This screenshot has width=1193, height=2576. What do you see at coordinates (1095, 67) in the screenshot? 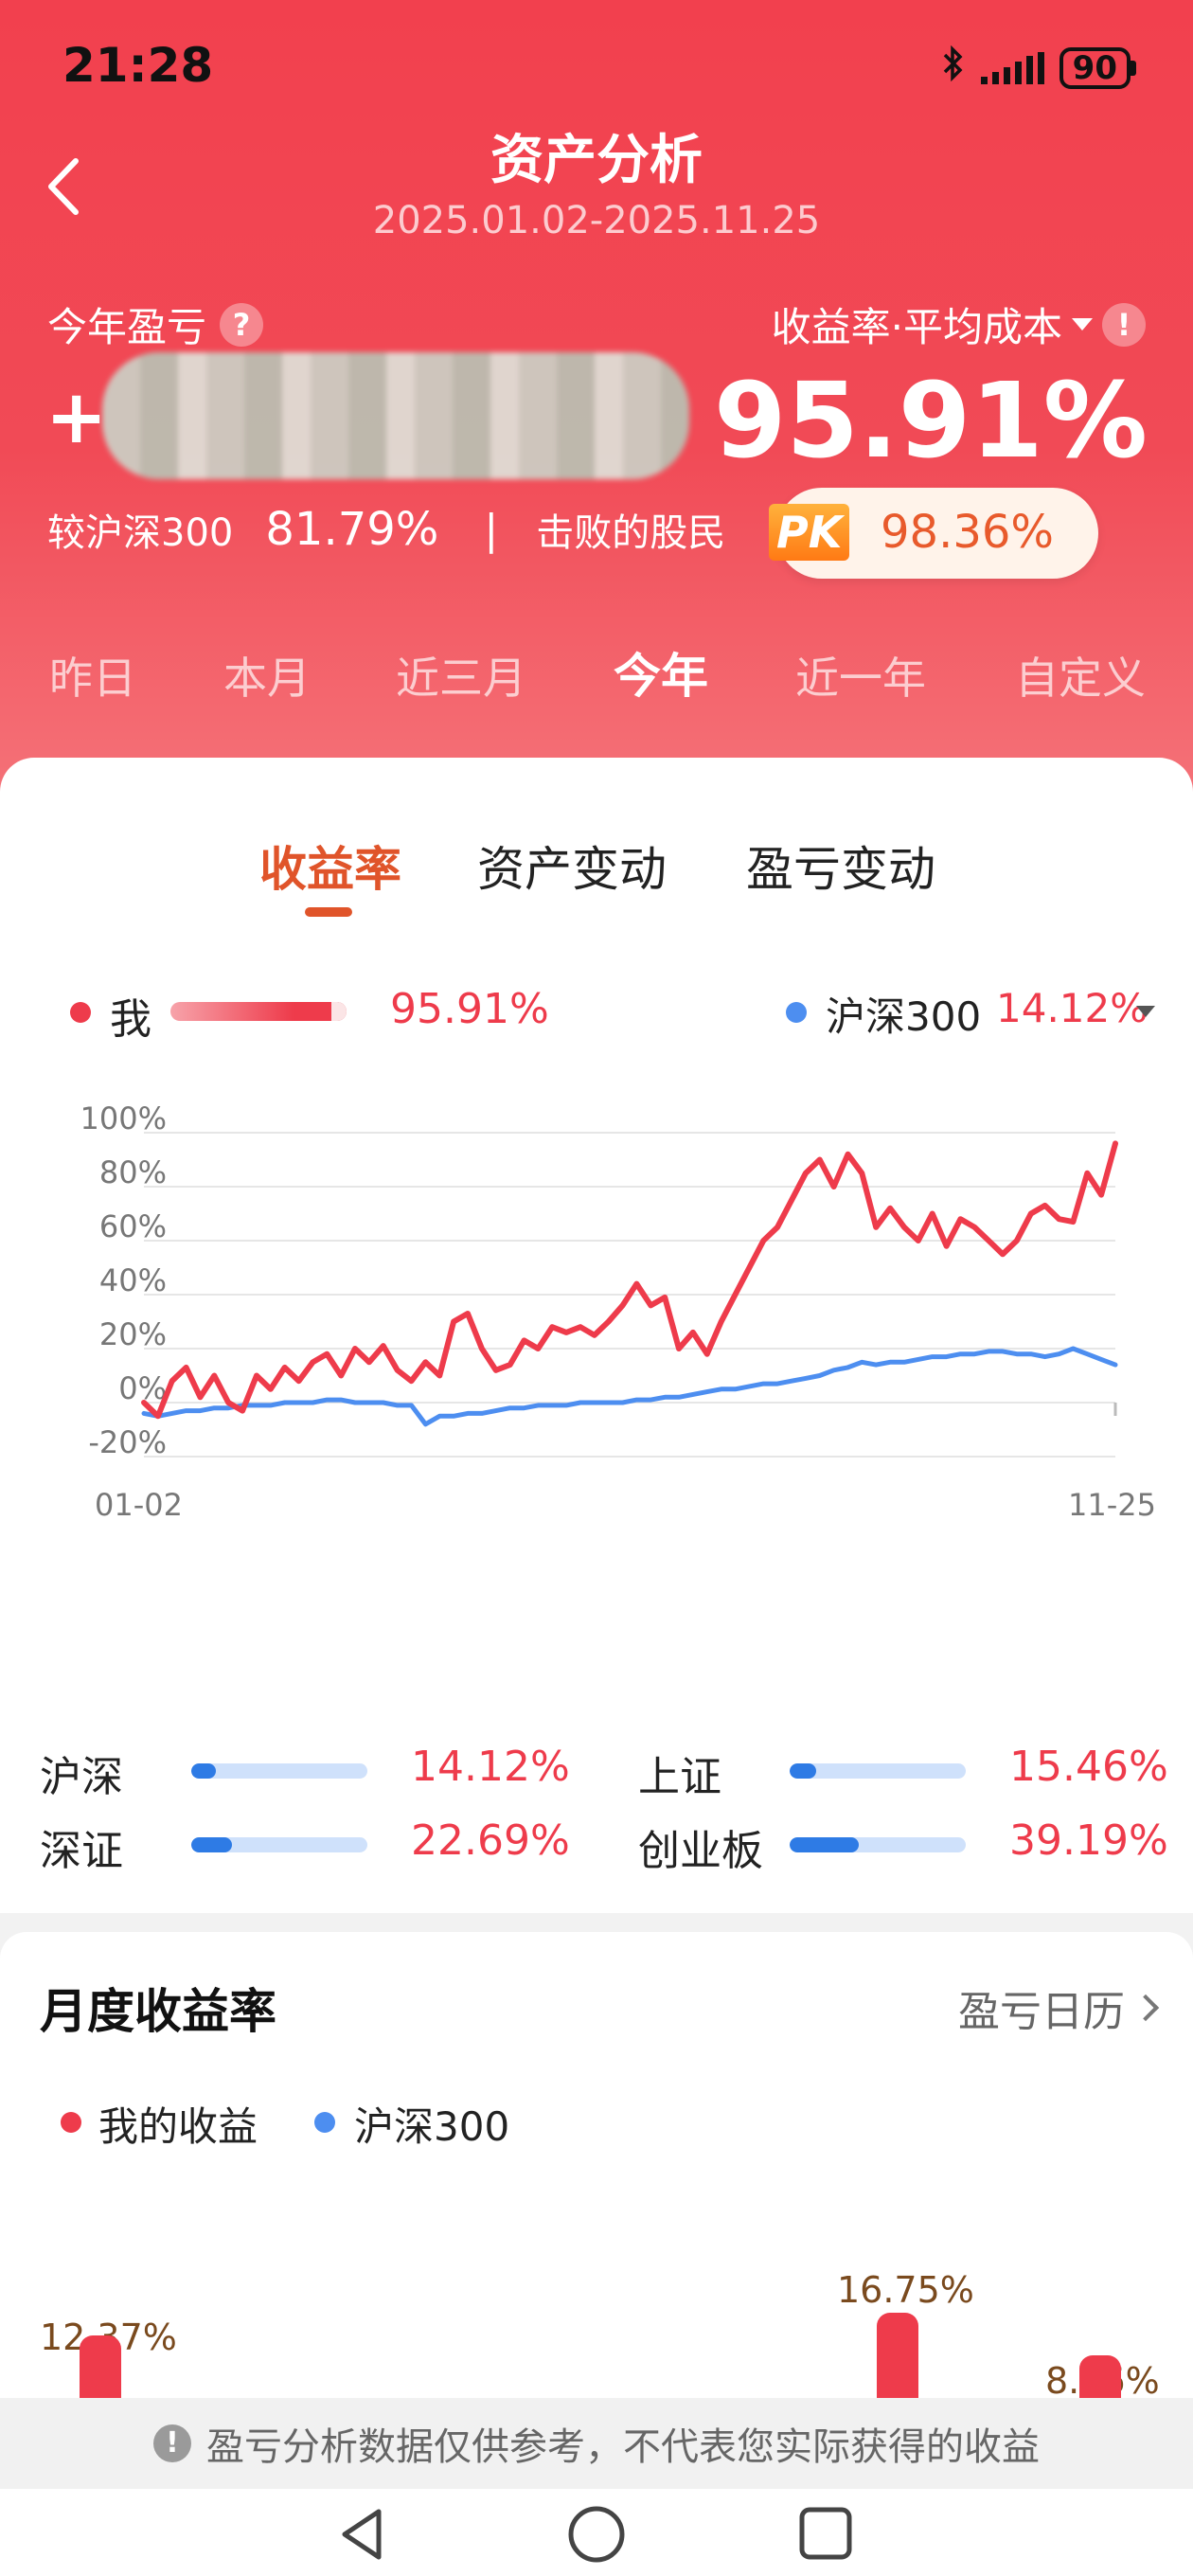
I see `battery-level: 90` at bounding box center [1095, 67].